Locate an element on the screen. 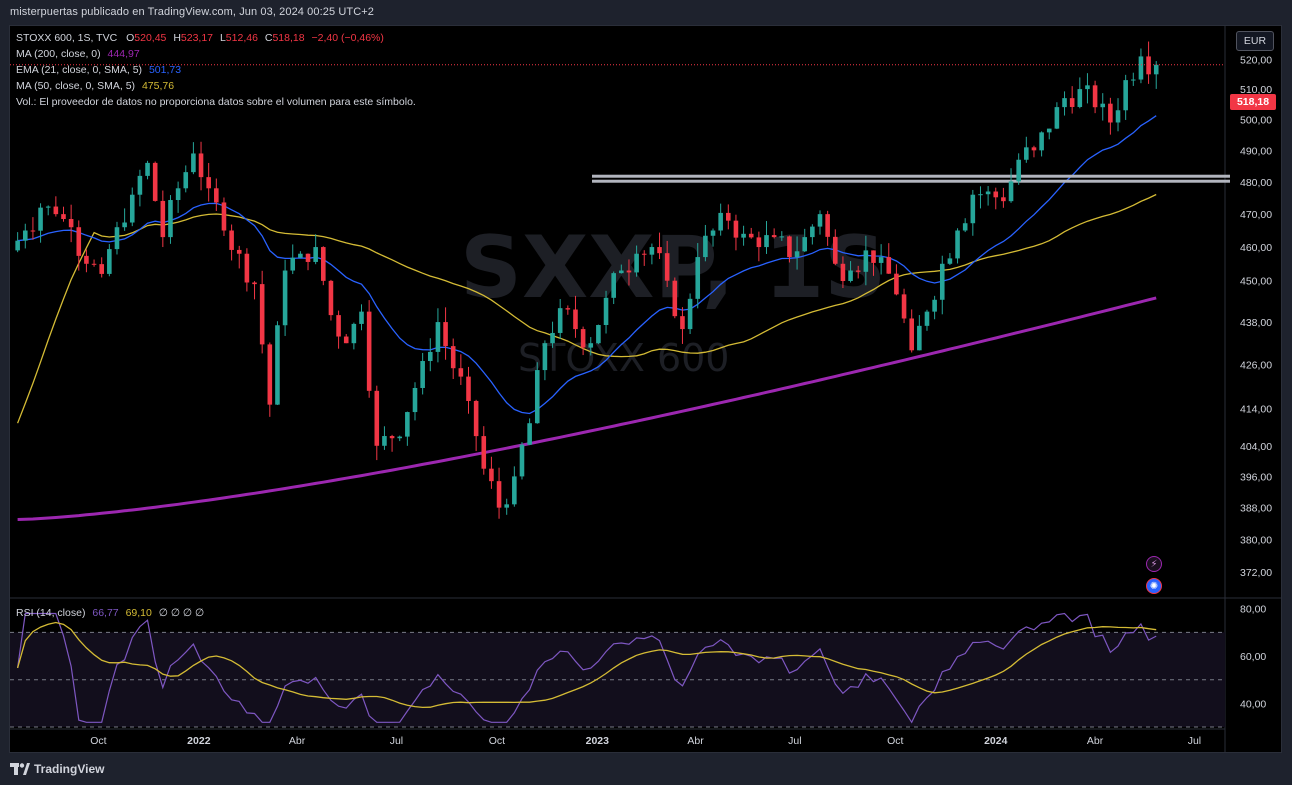  footer-brand: TradingView is located at coordinates (57, 769).